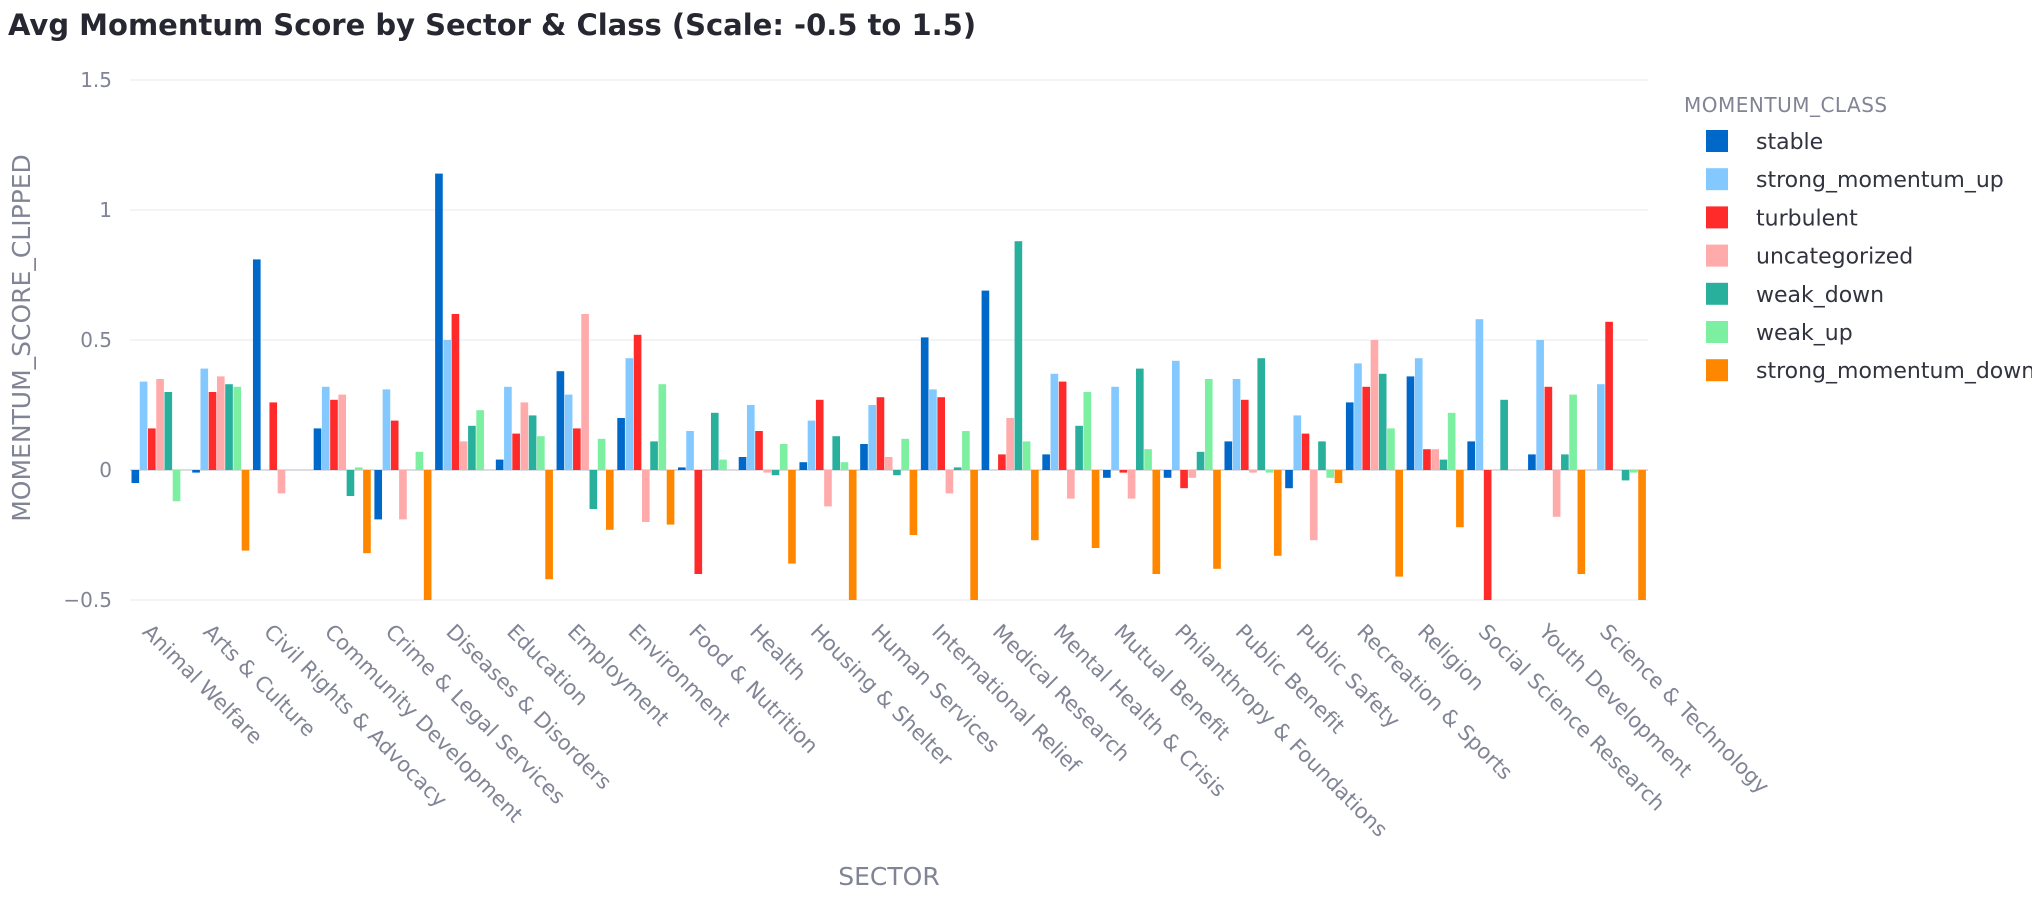  I want to click on legend-swatch-strong_momentum_down, so click(1717, 370).